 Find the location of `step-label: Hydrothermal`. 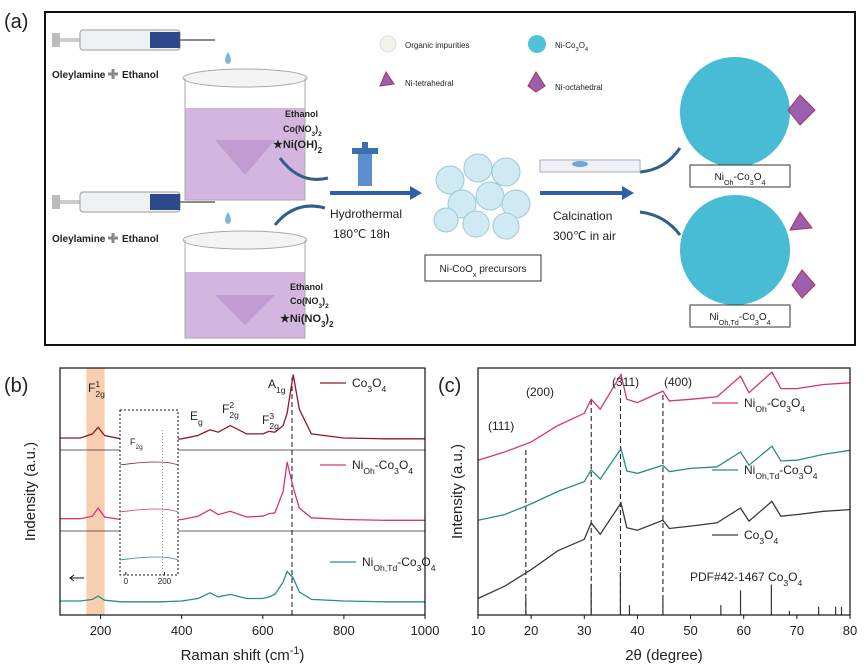

step-label: Hydrothermal is located at coordinates (366, 214).